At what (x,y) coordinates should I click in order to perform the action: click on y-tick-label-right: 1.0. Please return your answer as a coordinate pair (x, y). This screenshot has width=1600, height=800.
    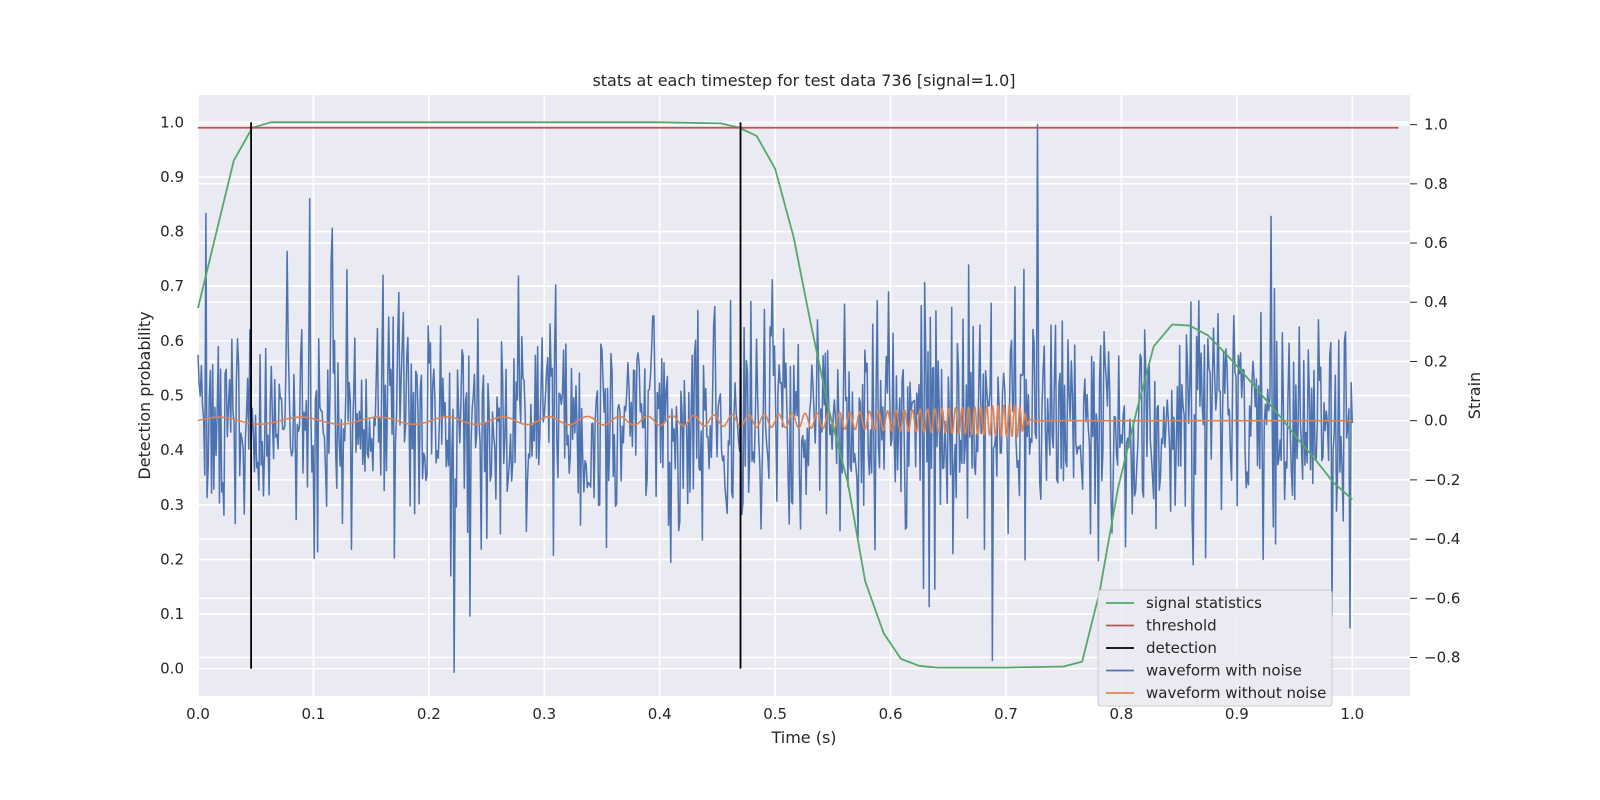
    Looking at the image, I should click on (1436, 125).